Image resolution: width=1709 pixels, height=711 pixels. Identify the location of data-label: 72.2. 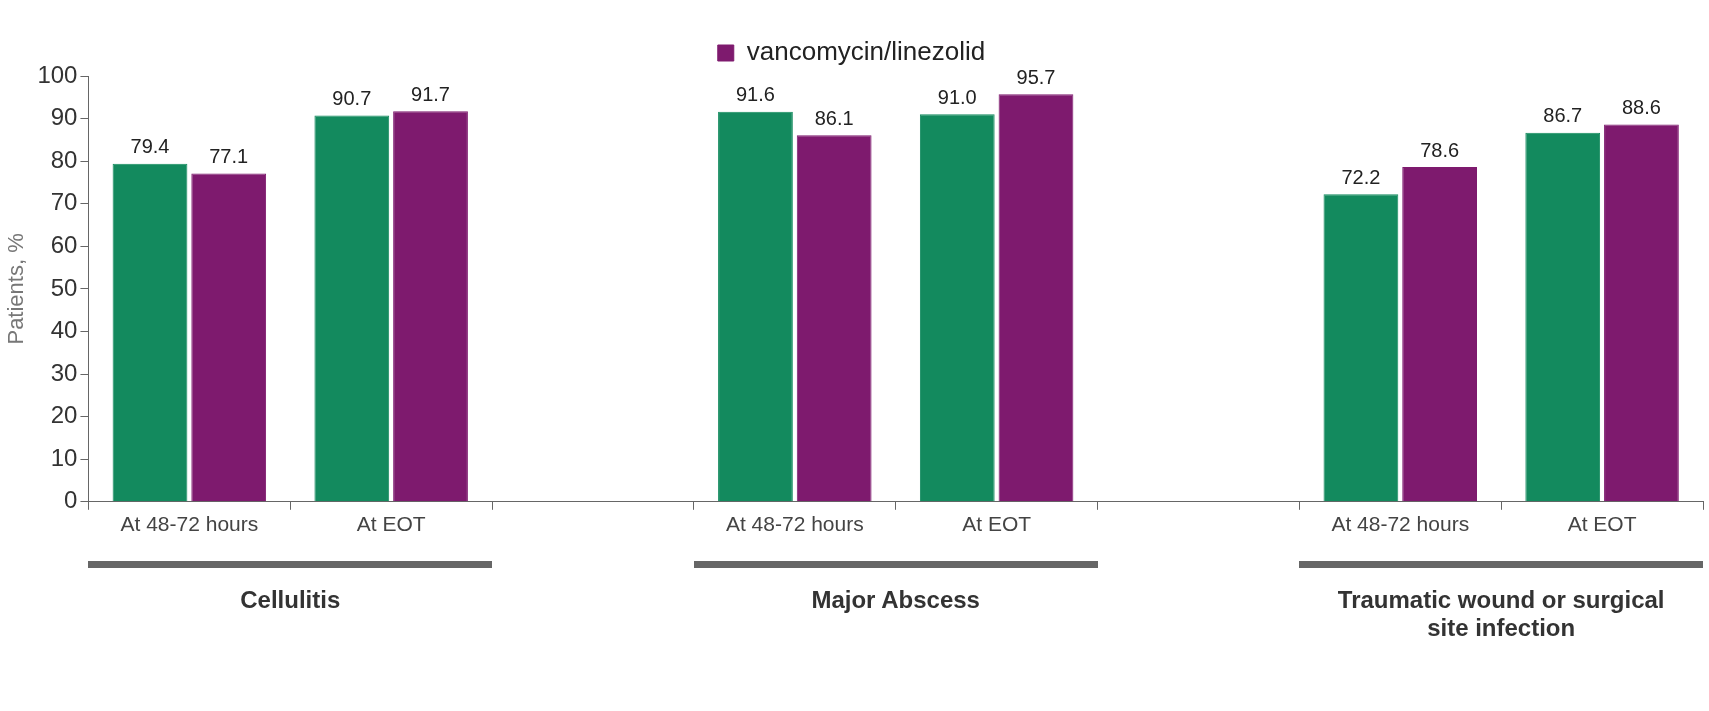
(1361, 176).